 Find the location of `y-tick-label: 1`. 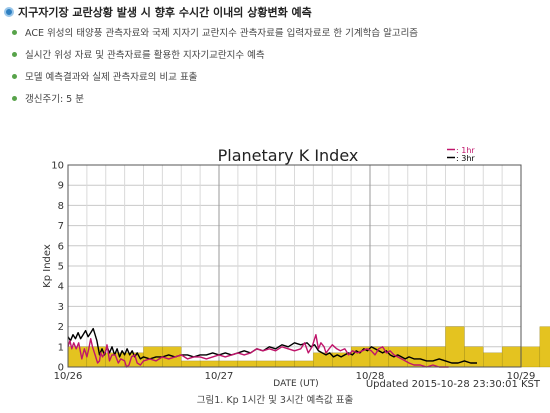

y-tick-label: 1 is located at coordinates (61, 347).